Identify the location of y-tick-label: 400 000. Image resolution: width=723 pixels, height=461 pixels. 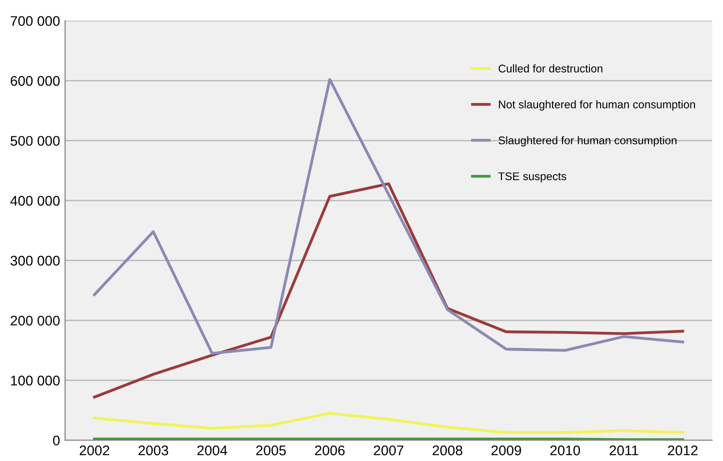
(35, 201).